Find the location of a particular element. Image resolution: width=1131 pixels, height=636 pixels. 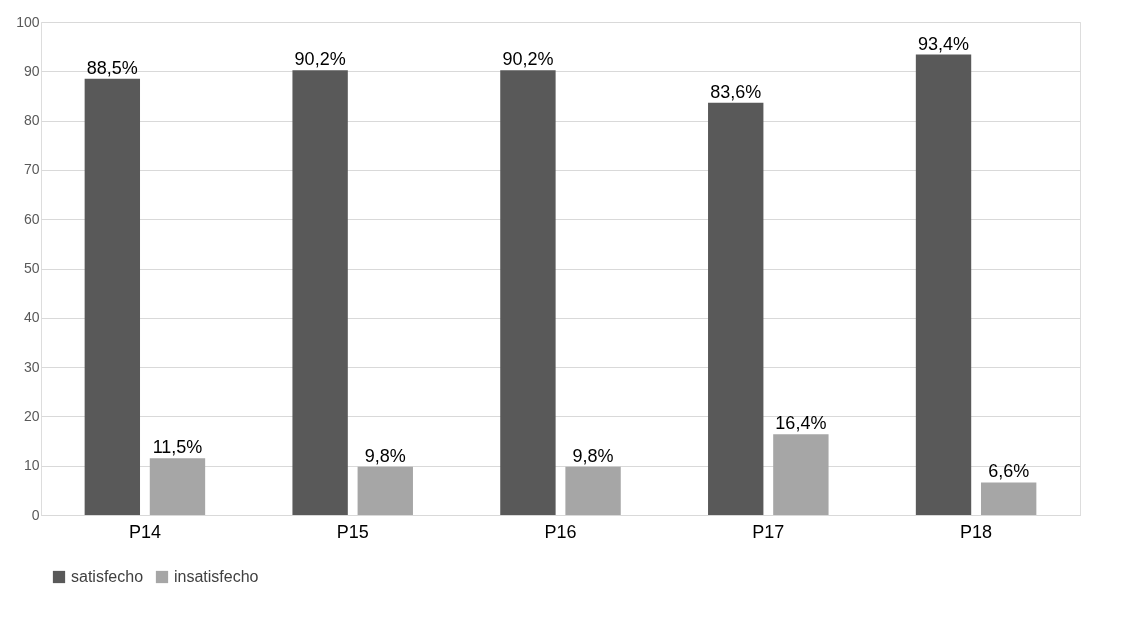

data-label: 93,4% is located at coordinates (944, 43).